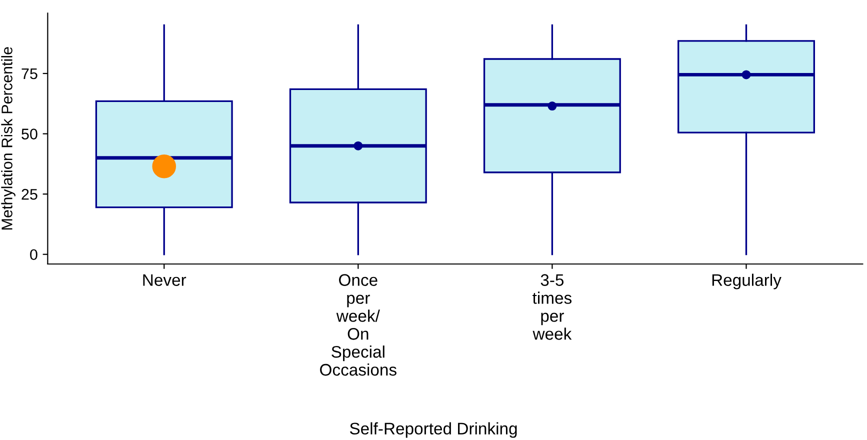 The image size is (867, 440). Describe the element at coordinates (747, 282) in the screenshot. I see `x-tick-label: Regularly` at that location.